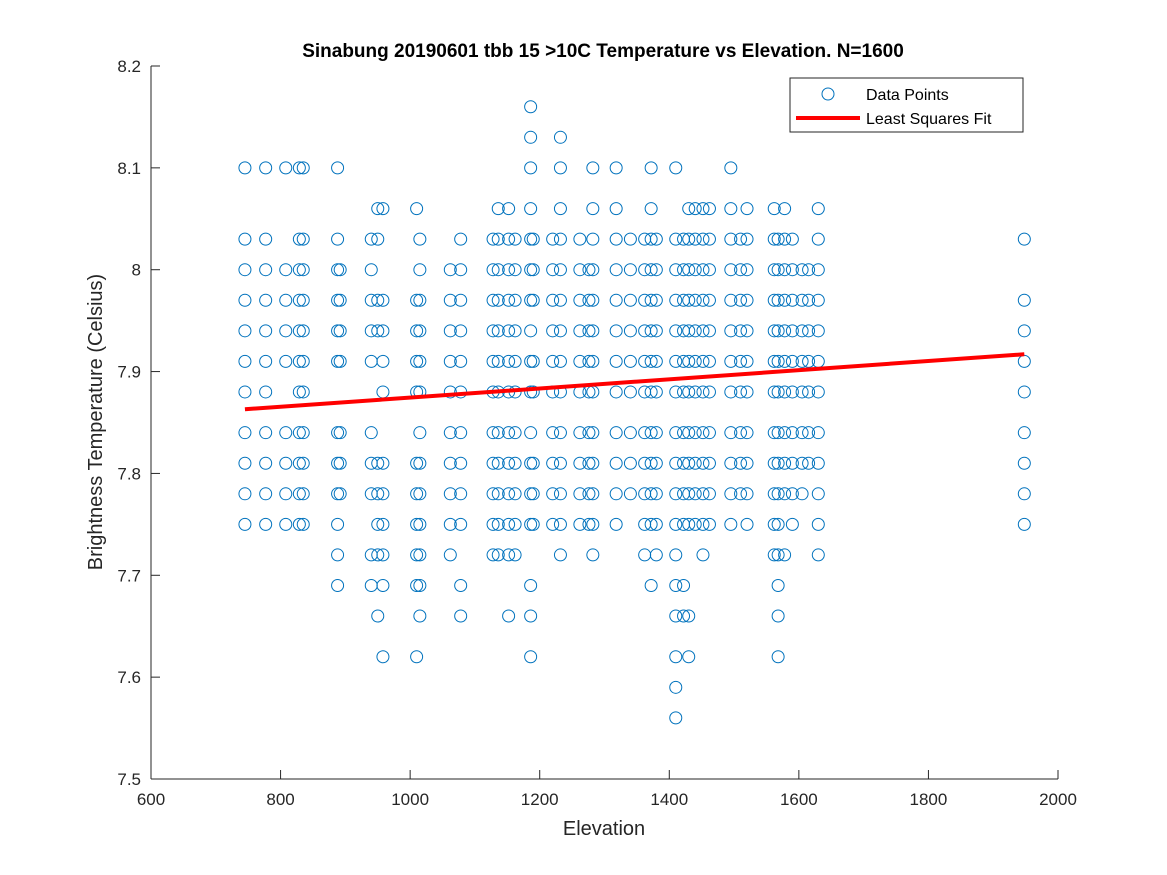 This screenshot has width=1167, height=875. I want to click on x-tick-label: 1000, so click(410, 799).